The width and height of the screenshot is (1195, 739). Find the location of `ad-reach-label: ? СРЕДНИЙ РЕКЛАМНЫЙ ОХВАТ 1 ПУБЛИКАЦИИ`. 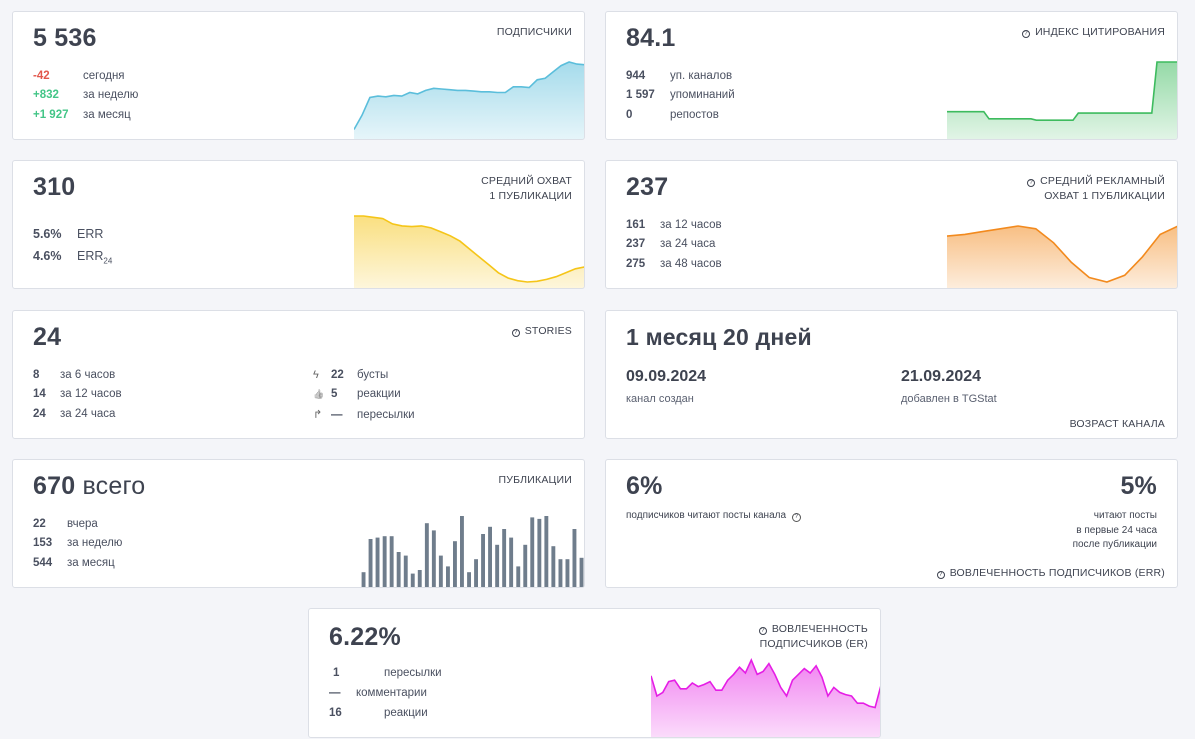

ad-reach-label: ? СРЕДНИЙ РЕКЛАМНЫЙ ОХВАТ 1 ПУБЛИКАЦИИ is located at coordinates (1096, 189).